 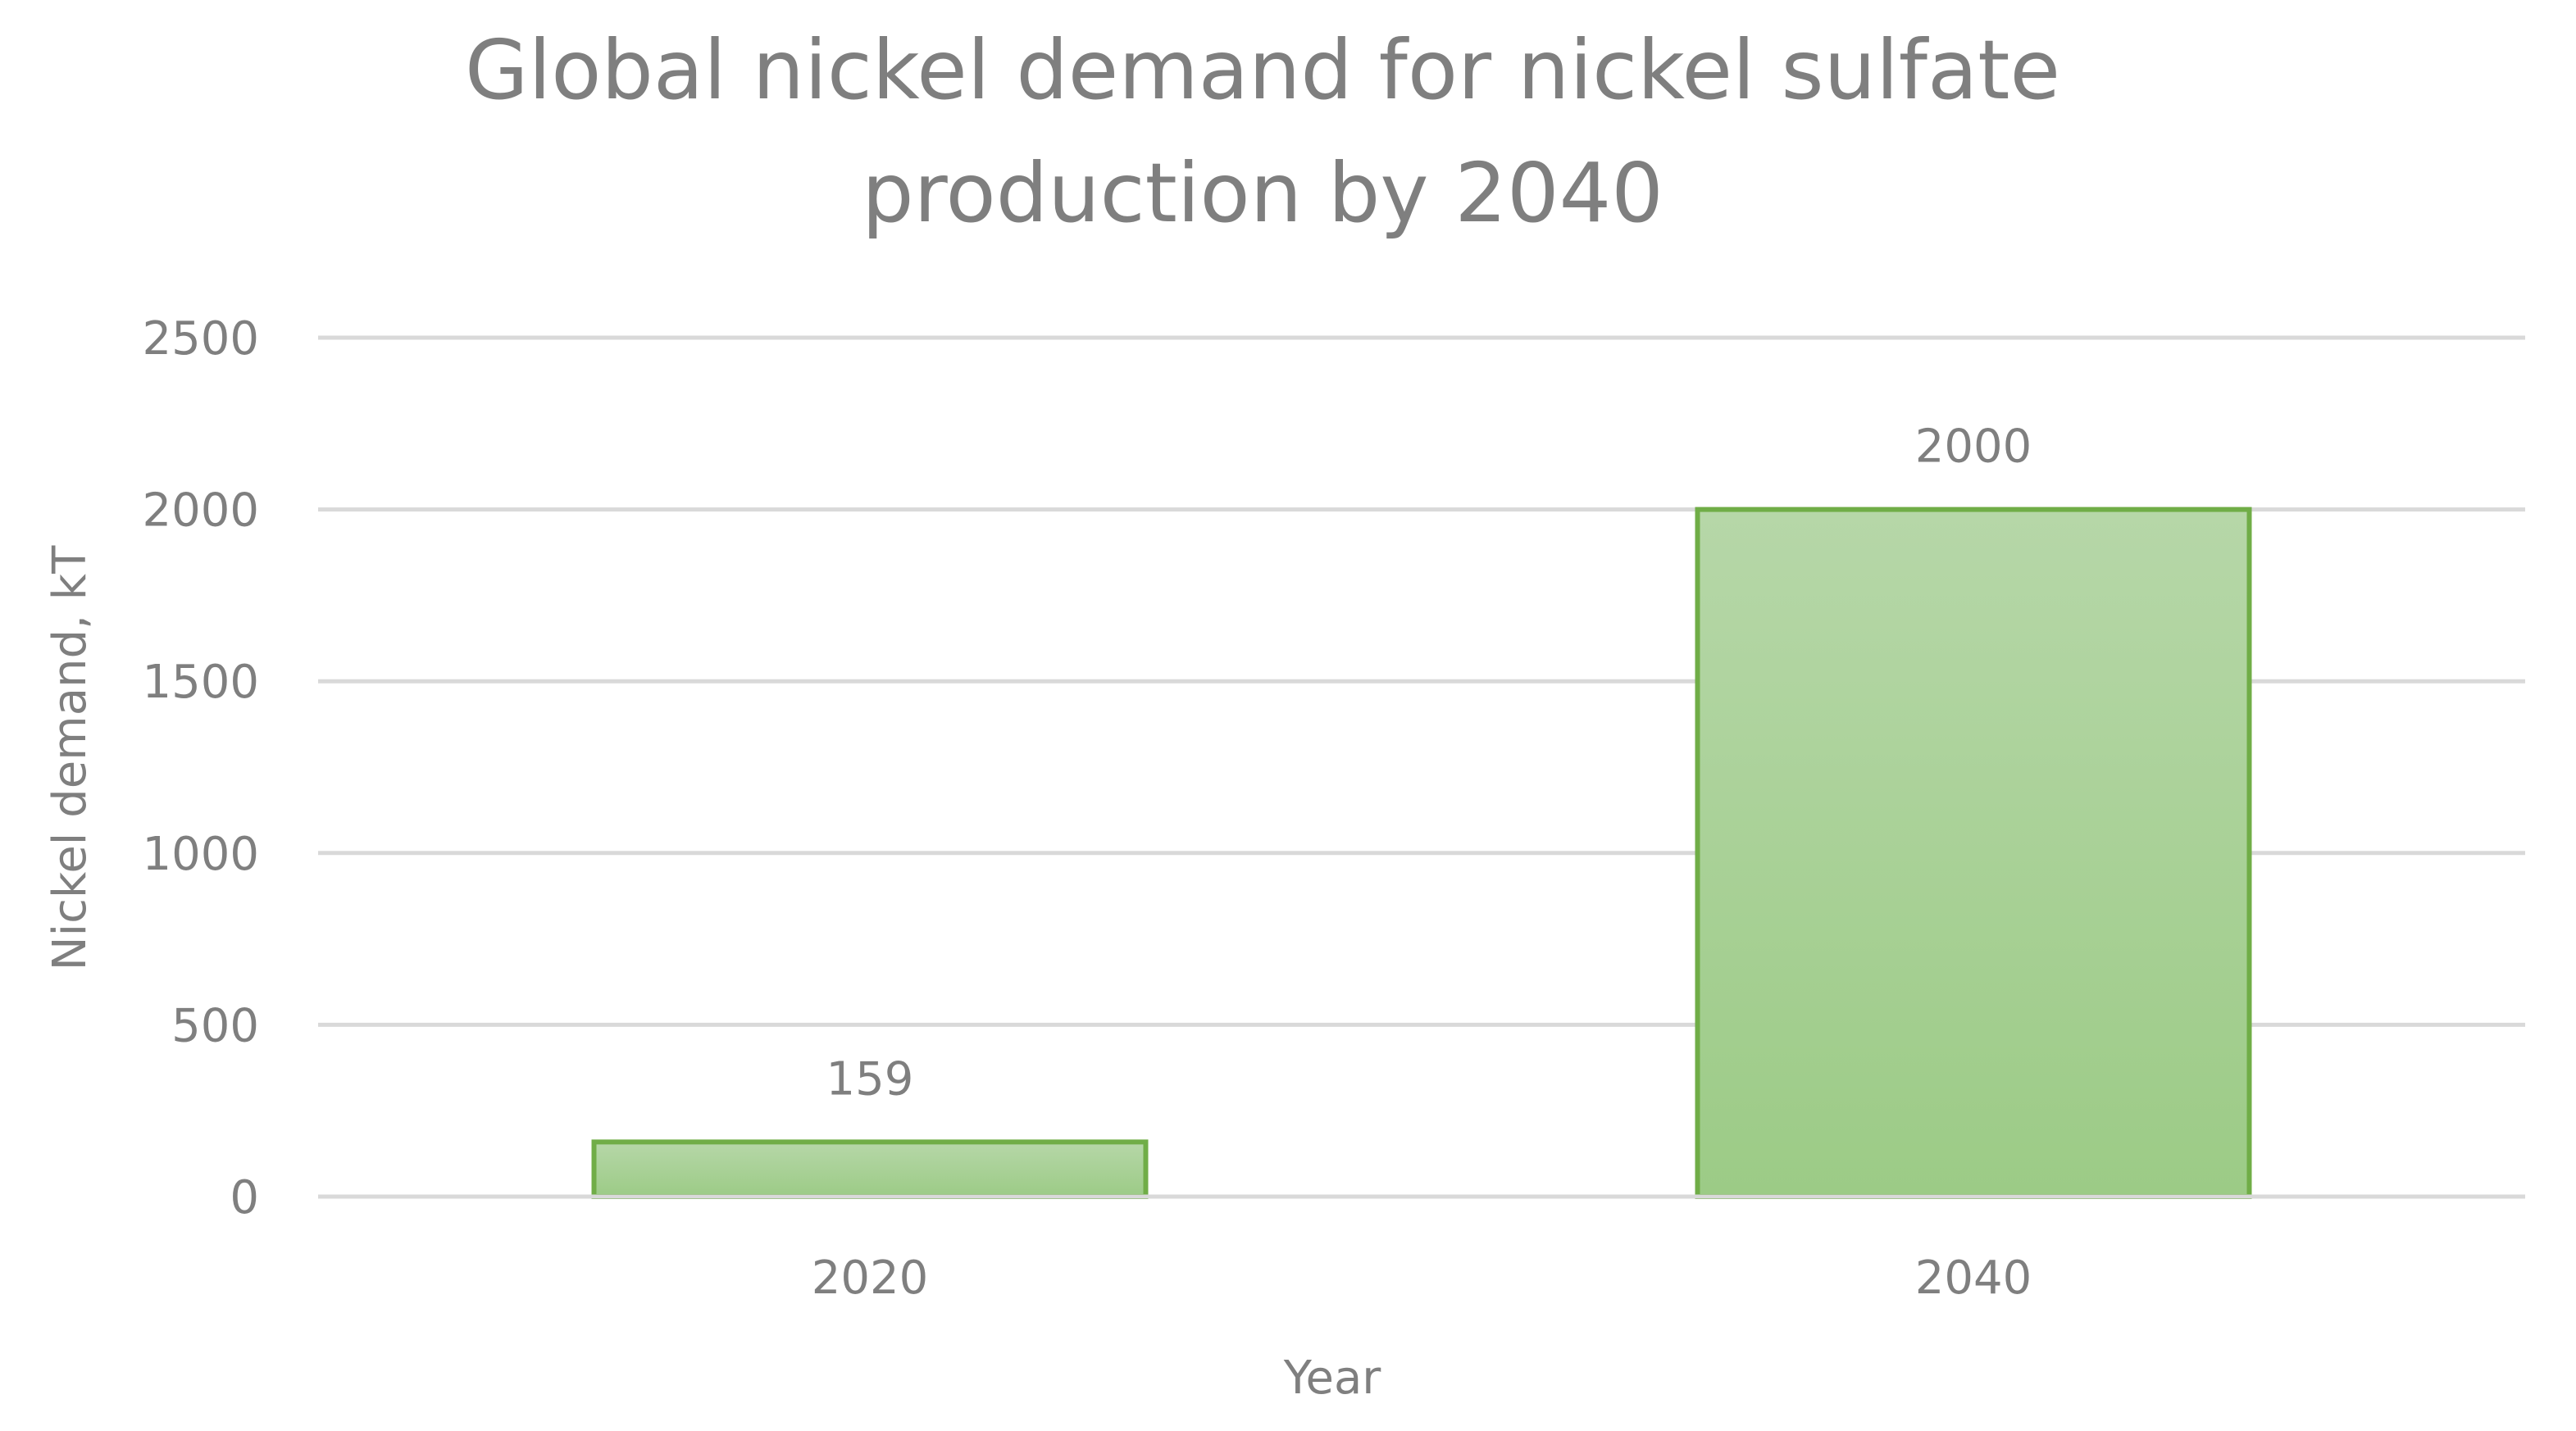 I want to click on x-axis-title: Year, so click(x=1332, y=1378).